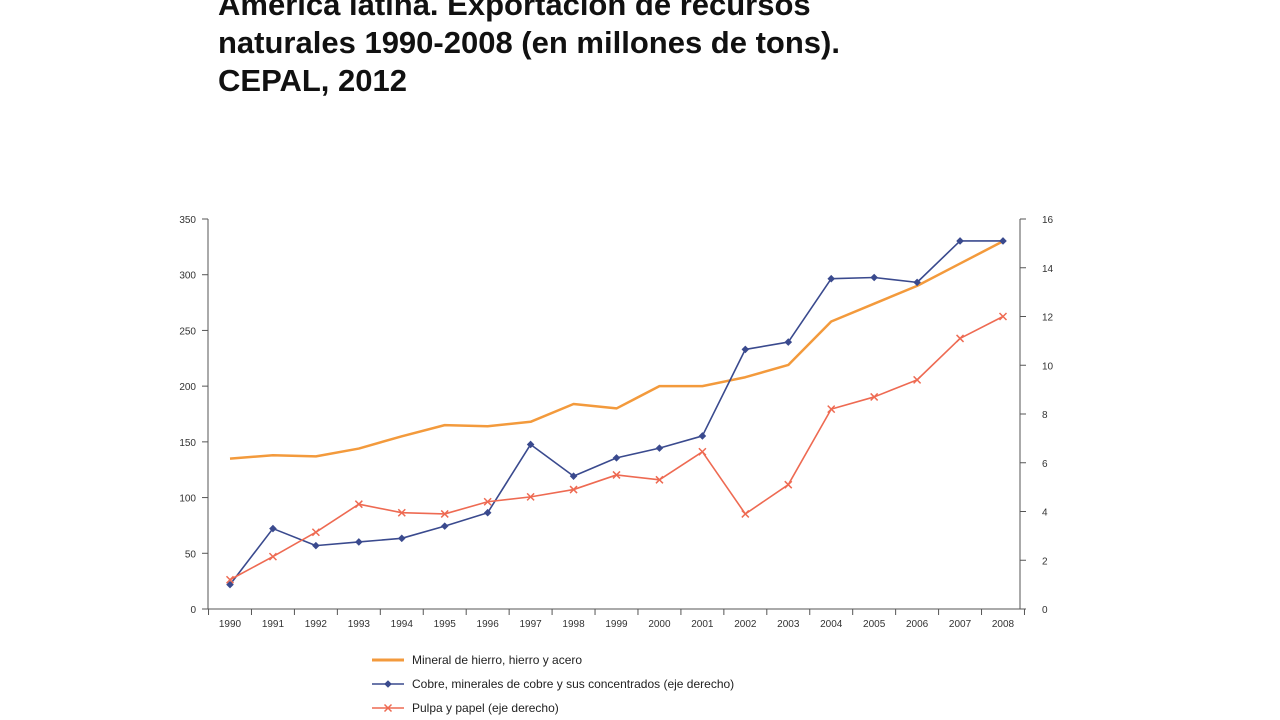 This screenshot has height=720, width=1280. I want to click on x-tick-label: 1992, so click(316, 624).